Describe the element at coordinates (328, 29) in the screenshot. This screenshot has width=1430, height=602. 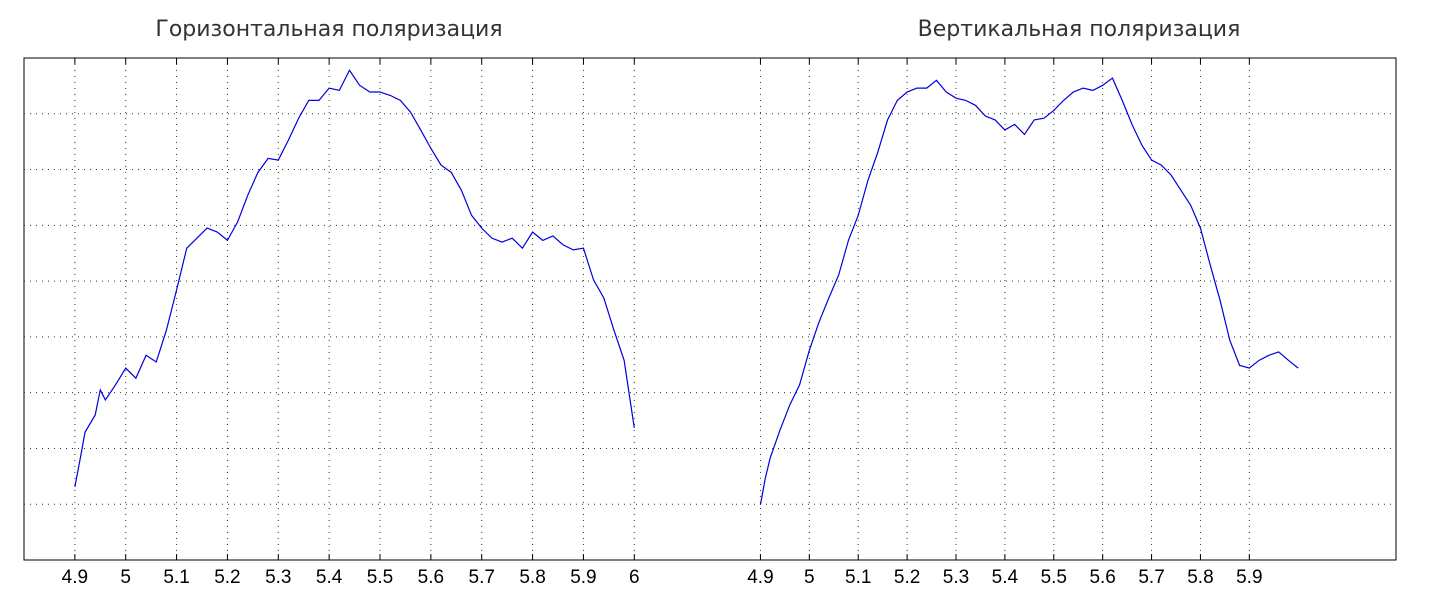
I see `chart-title: Горизонтальная поляризация` at that location.